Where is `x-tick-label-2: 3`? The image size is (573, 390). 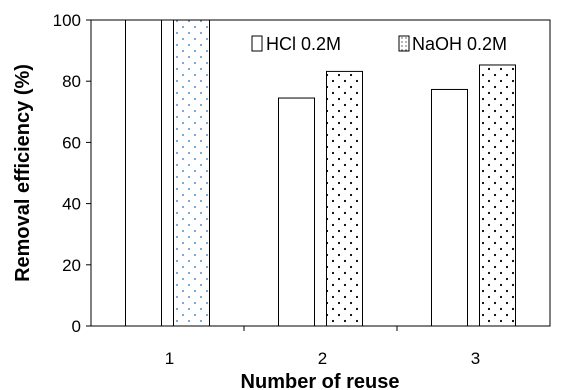
x-tick-label-2: 3 is located at coordinates (475, 358).